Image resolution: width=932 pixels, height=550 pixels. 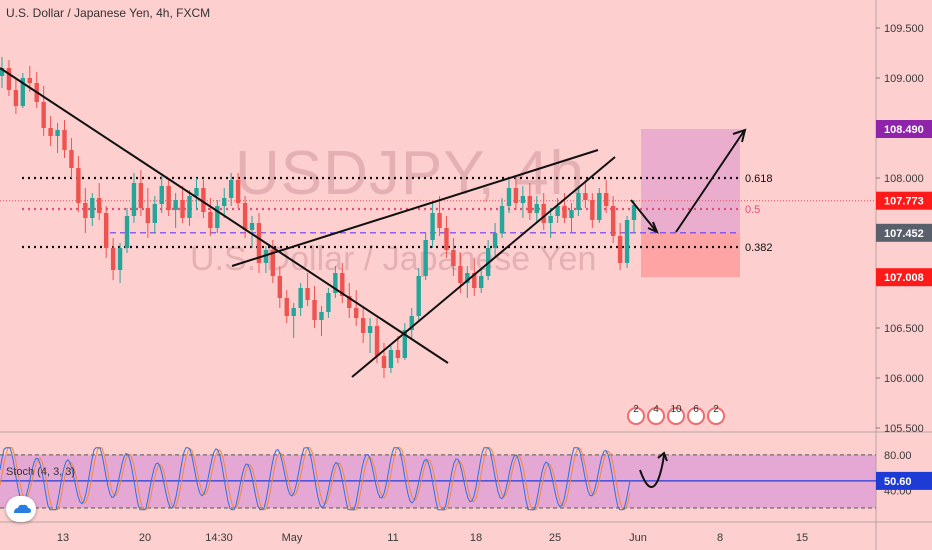 I want to click on stoch-arrowhead, so click(x=662, y=456).